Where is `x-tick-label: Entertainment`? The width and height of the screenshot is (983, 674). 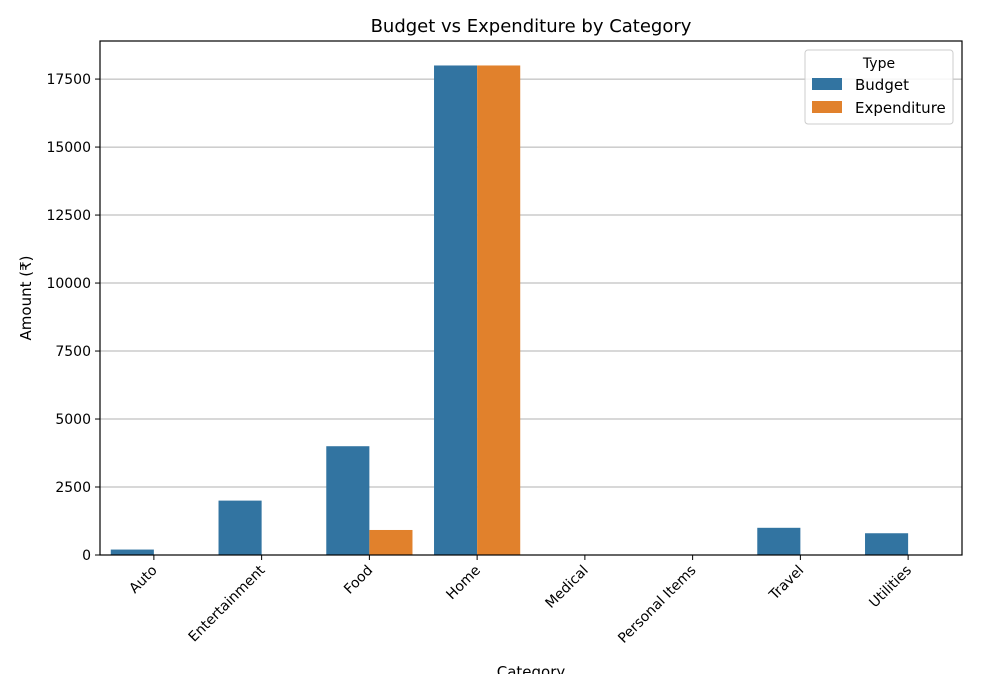
x-tick-label: Entertainment is located at coordinates (227, 603).